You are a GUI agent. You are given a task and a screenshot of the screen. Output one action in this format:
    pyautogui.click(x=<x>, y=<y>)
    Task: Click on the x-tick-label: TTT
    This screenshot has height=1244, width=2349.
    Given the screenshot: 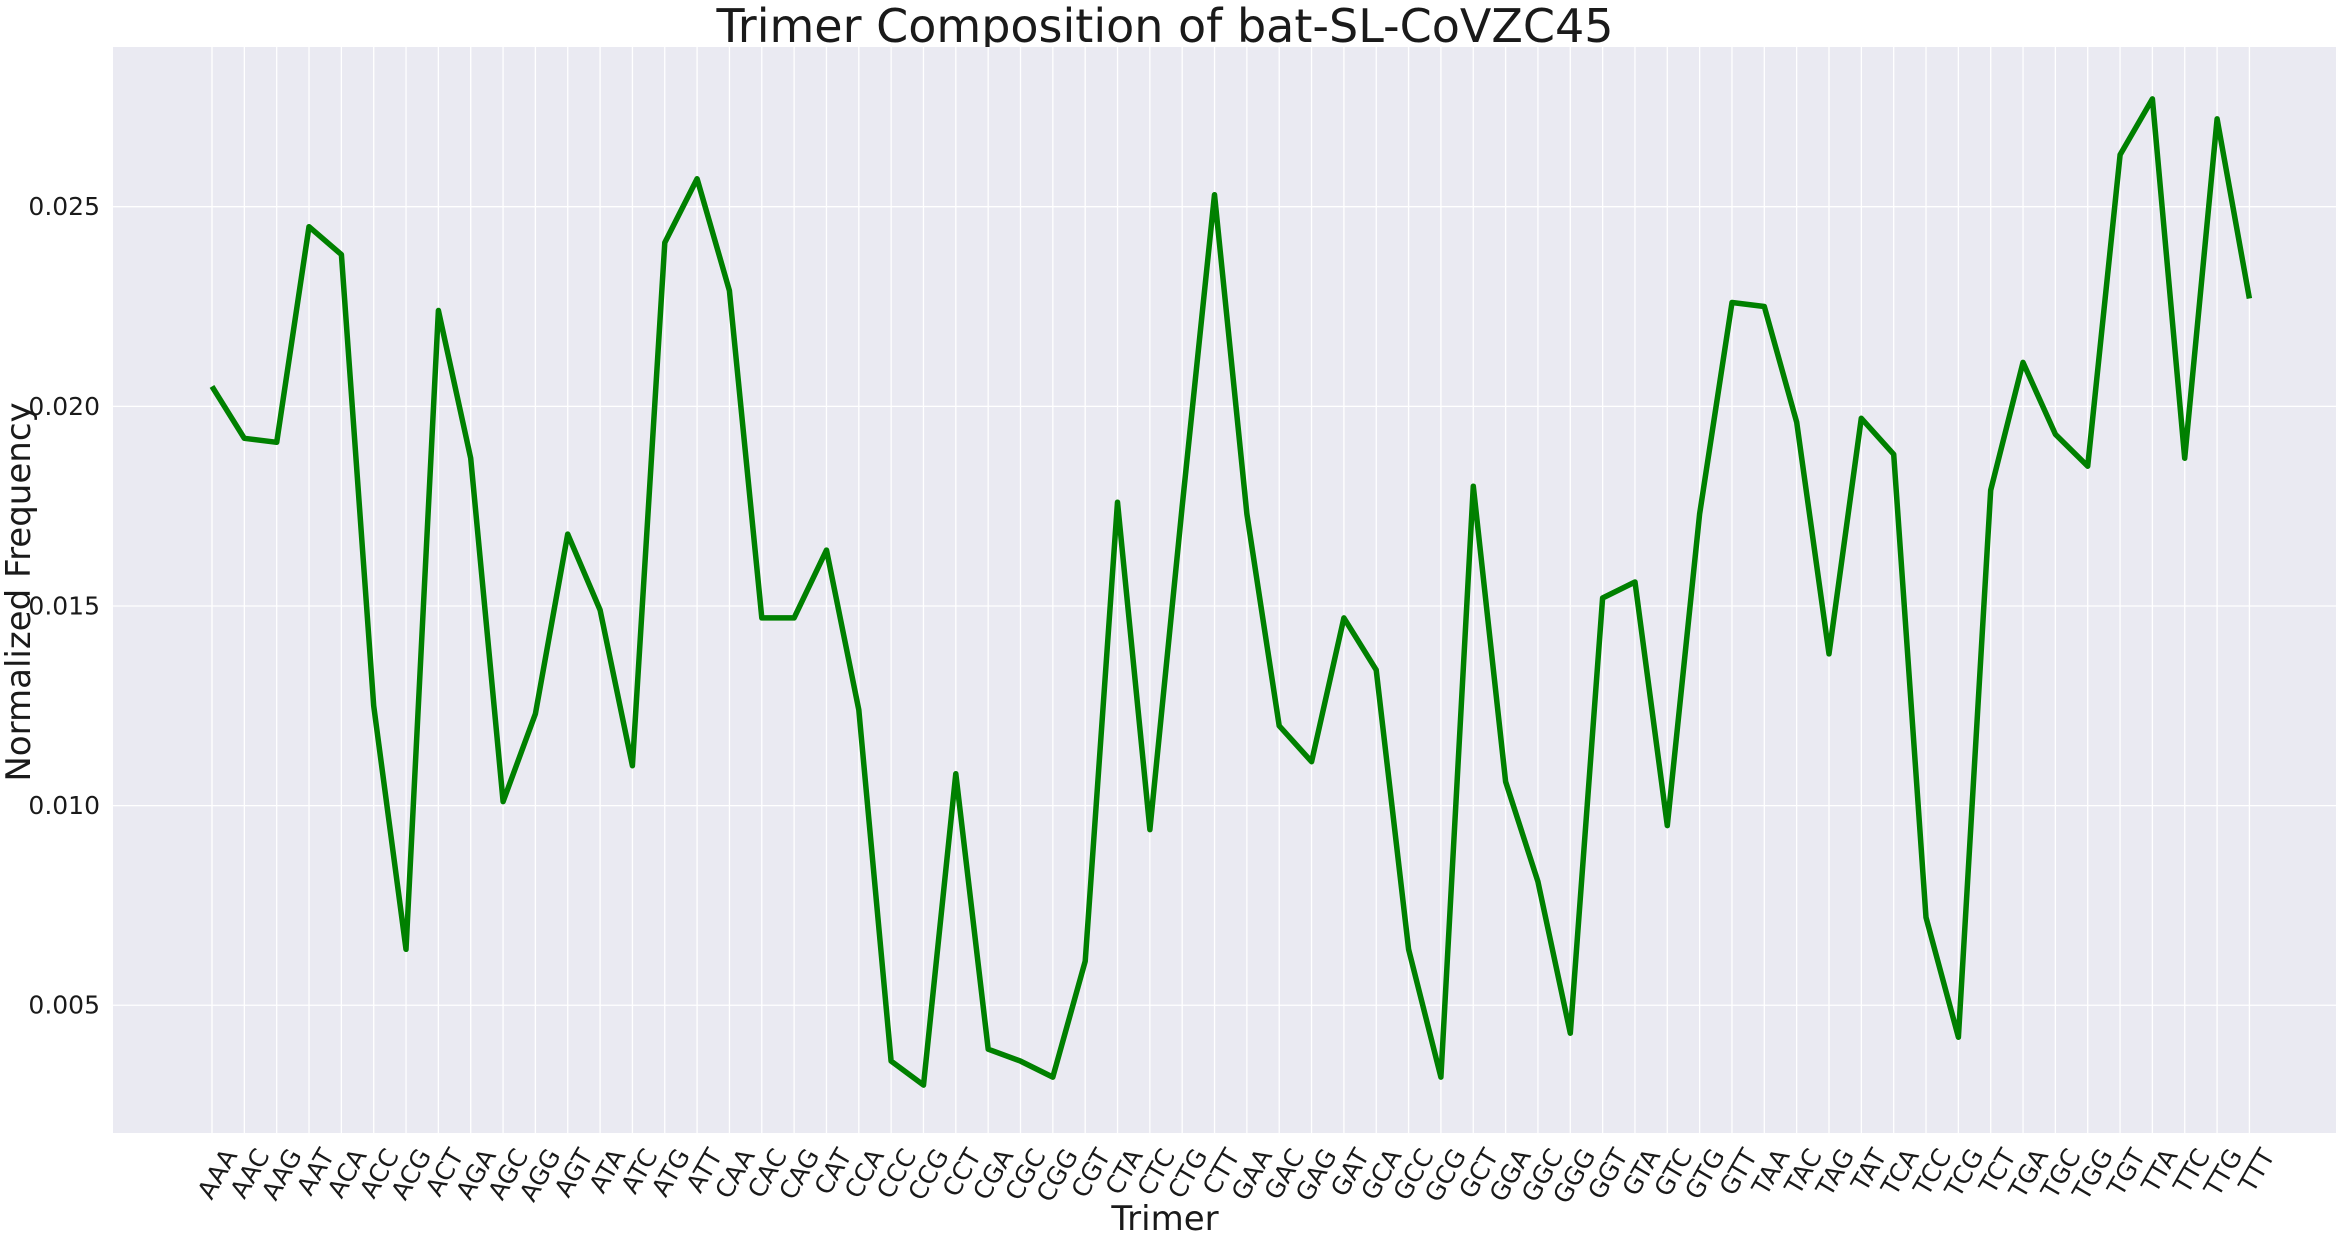 What is the action you would take?
    pyautogui.click(x=2256, y=1170)
    